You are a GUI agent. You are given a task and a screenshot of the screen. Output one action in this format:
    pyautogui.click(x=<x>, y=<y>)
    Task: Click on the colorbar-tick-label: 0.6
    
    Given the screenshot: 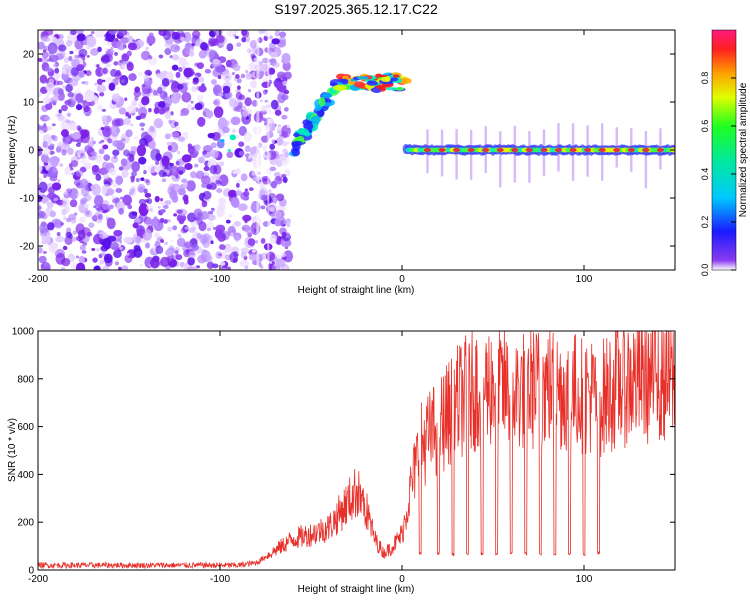 What is the action you would take?
    pyautogui.click(x=705, y=126)
    